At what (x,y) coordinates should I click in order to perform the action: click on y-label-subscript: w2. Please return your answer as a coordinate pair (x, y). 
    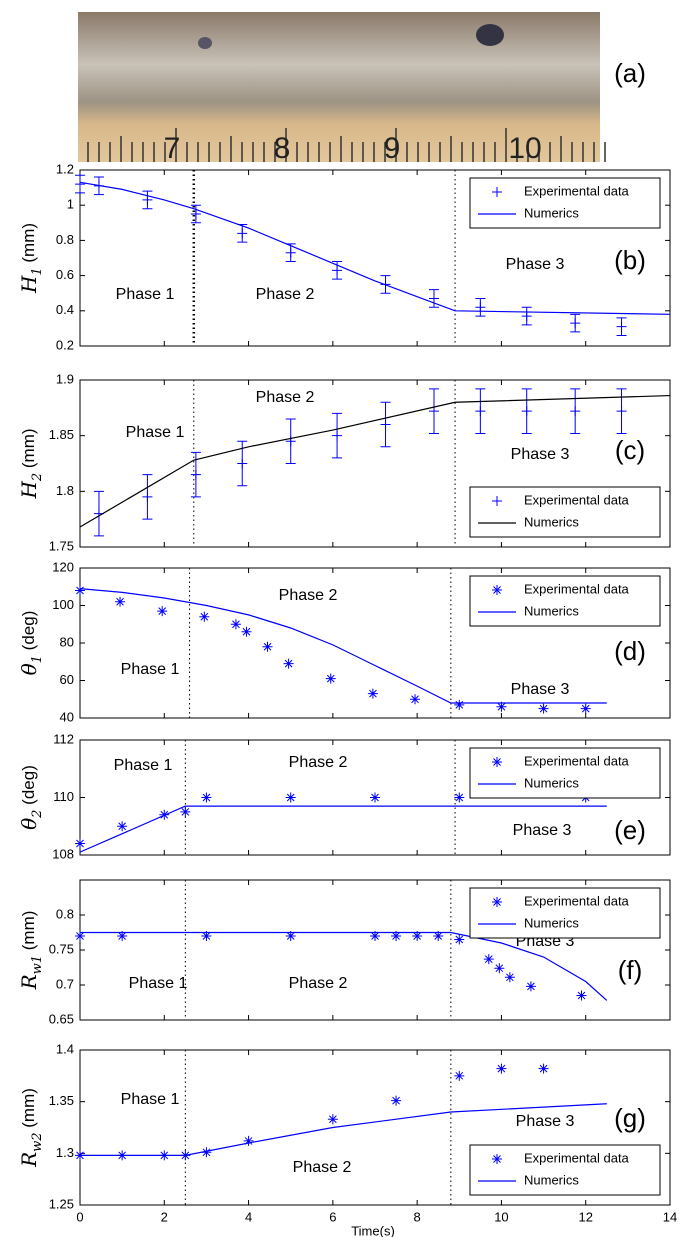
    Looking at the image, I should click on (37, 1141).